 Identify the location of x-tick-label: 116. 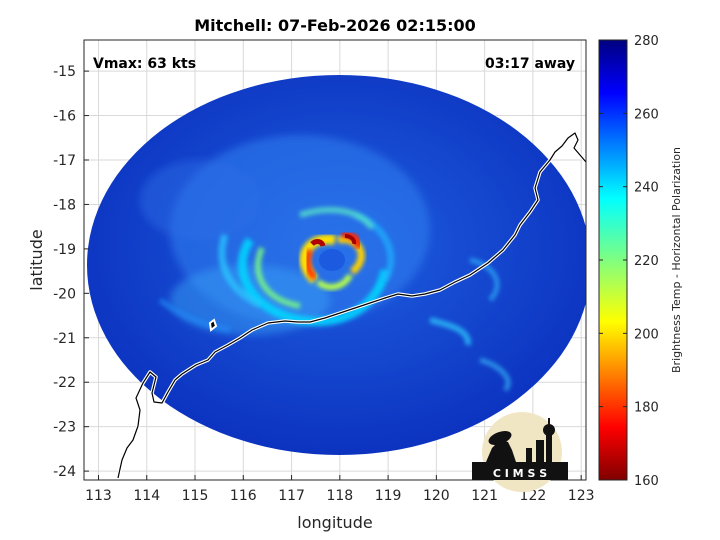
(243, 496).